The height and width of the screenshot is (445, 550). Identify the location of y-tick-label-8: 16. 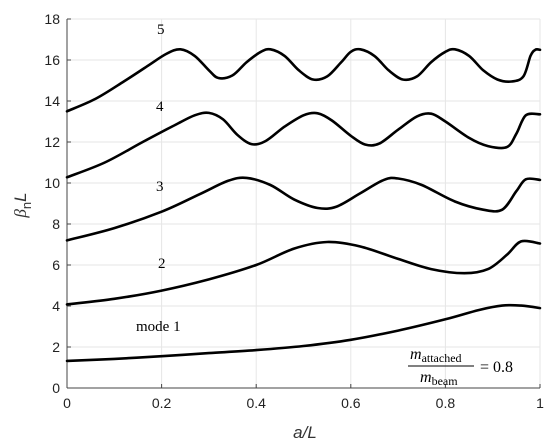
(52, 60).